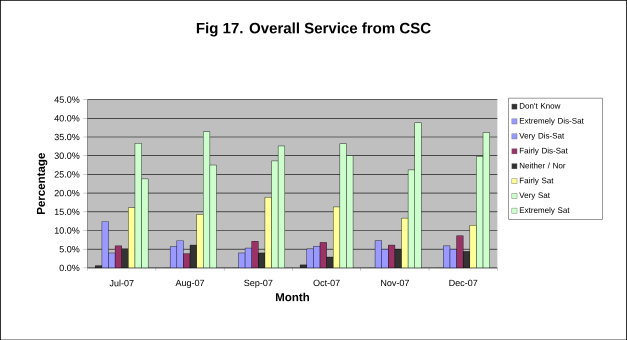  Describe the element at coordinates (541, 136) in the screenshot. I see `legend-label: Very Dis-Sat` at that location.